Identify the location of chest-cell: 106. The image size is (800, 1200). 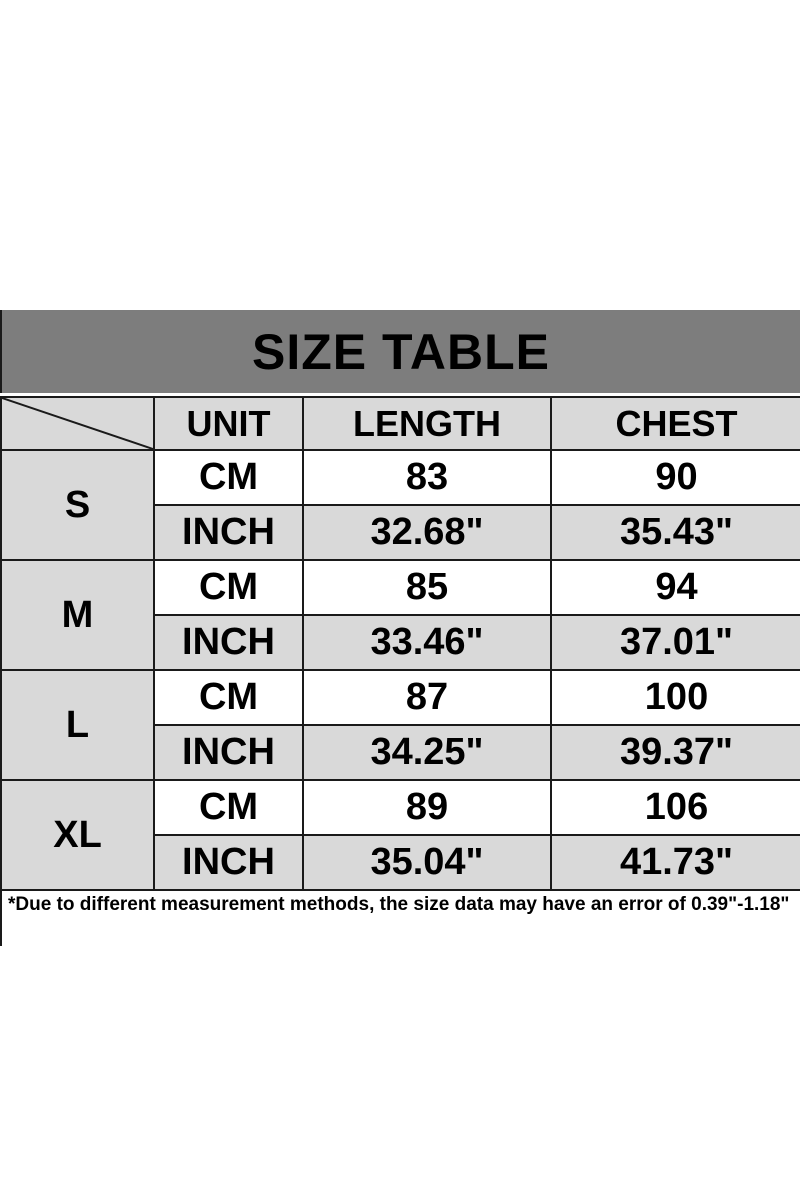
(675, 807).